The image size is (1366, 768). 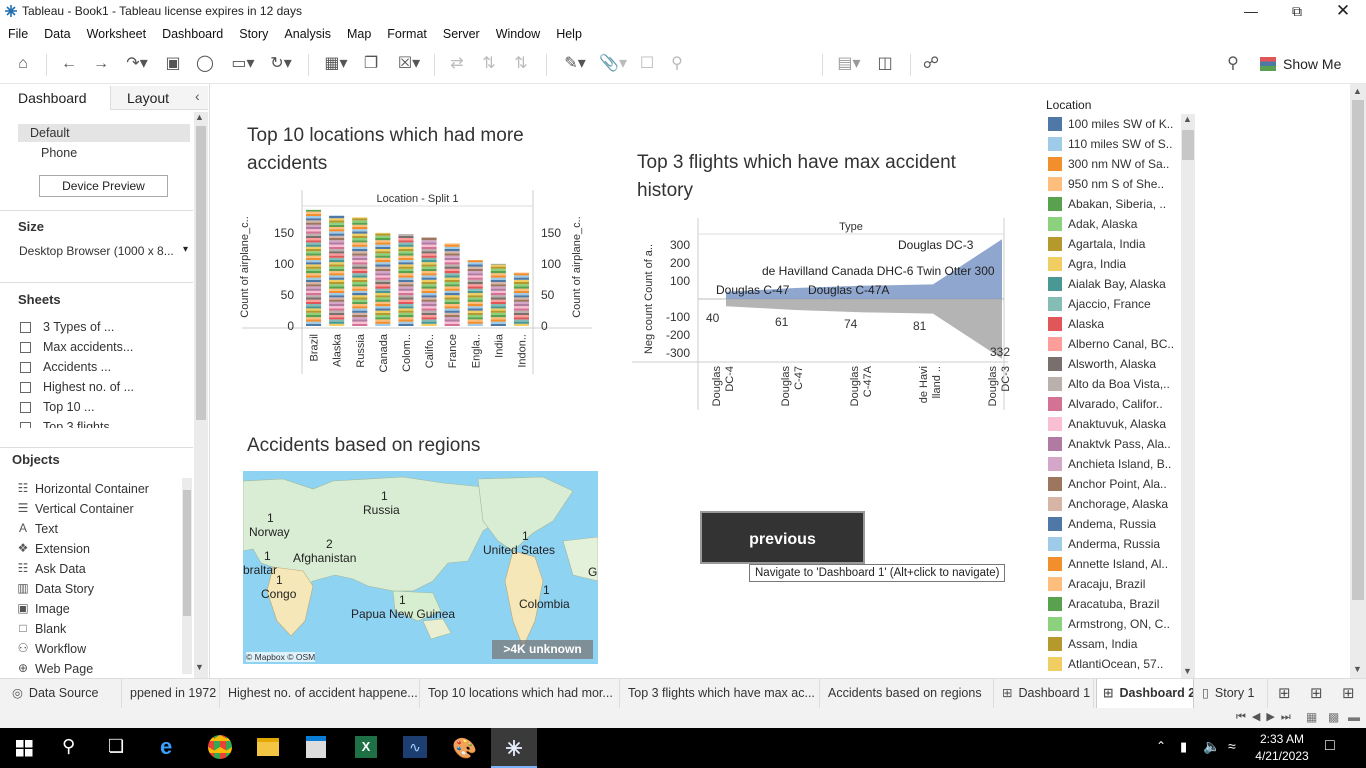 What do you see at coordinates (1266, 717) in the screenshot?
I see `sheet-navigation-icon: ⏮◀▶⏭` at bounding box center [1266, 717].